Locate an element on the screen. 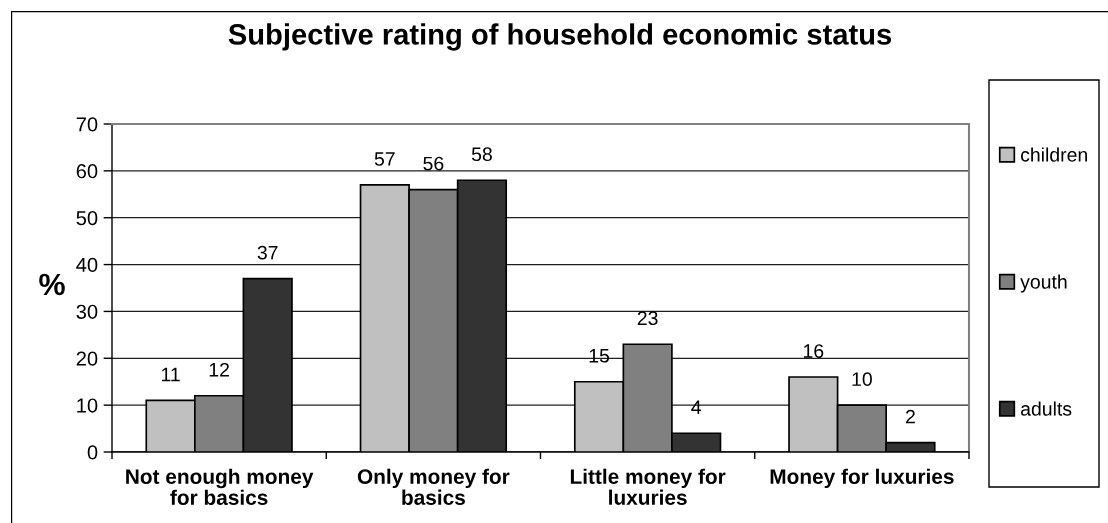  y-tick-label: 0 is located at coordinates (92, 452).